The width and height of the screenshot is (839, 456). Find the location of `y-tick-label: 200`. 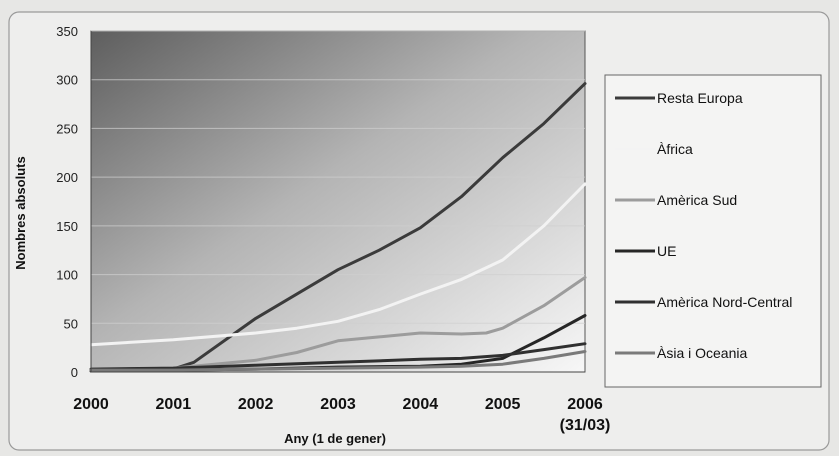

y-tick-label: 200 is located at coordinates (67, 177).